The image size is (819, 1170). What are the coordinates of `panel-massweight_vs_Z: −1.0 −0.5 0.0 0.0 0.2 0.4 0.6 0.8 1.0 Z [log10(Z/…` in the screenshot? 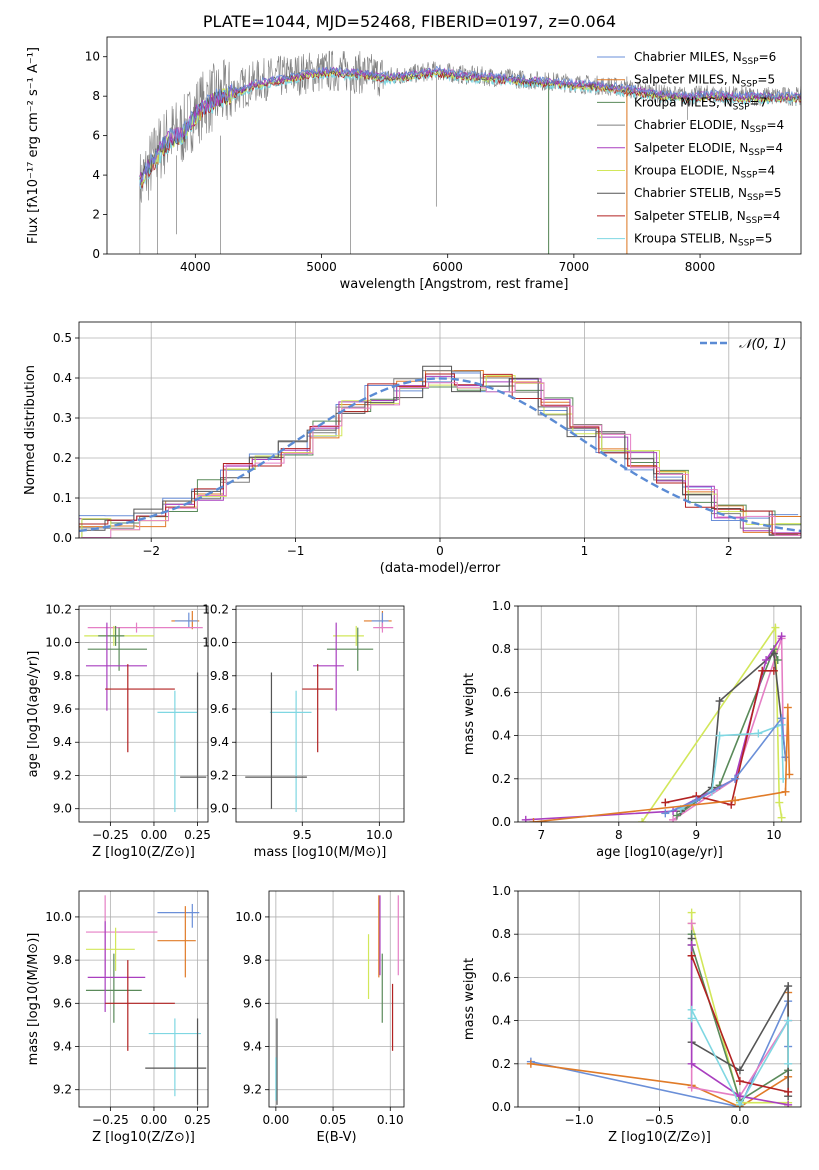 It's located at (632, 1014).